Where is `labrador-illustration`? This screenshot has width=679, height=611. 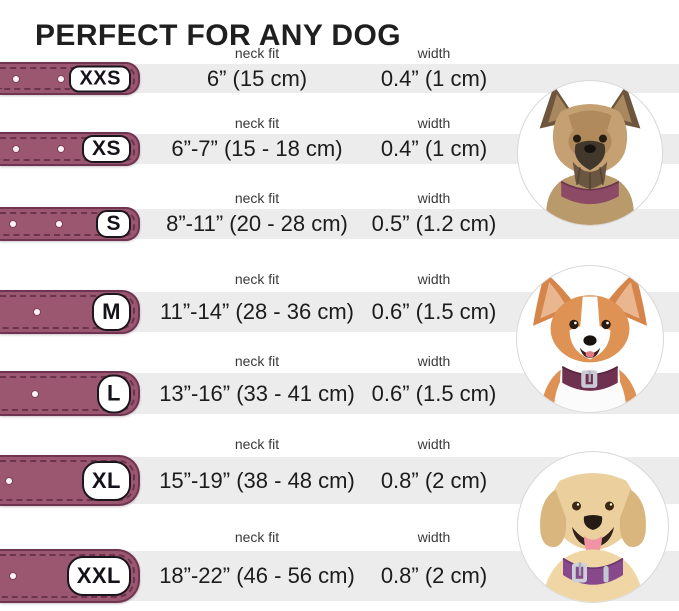
labrador-illustration is located at coordinates (593, 537).